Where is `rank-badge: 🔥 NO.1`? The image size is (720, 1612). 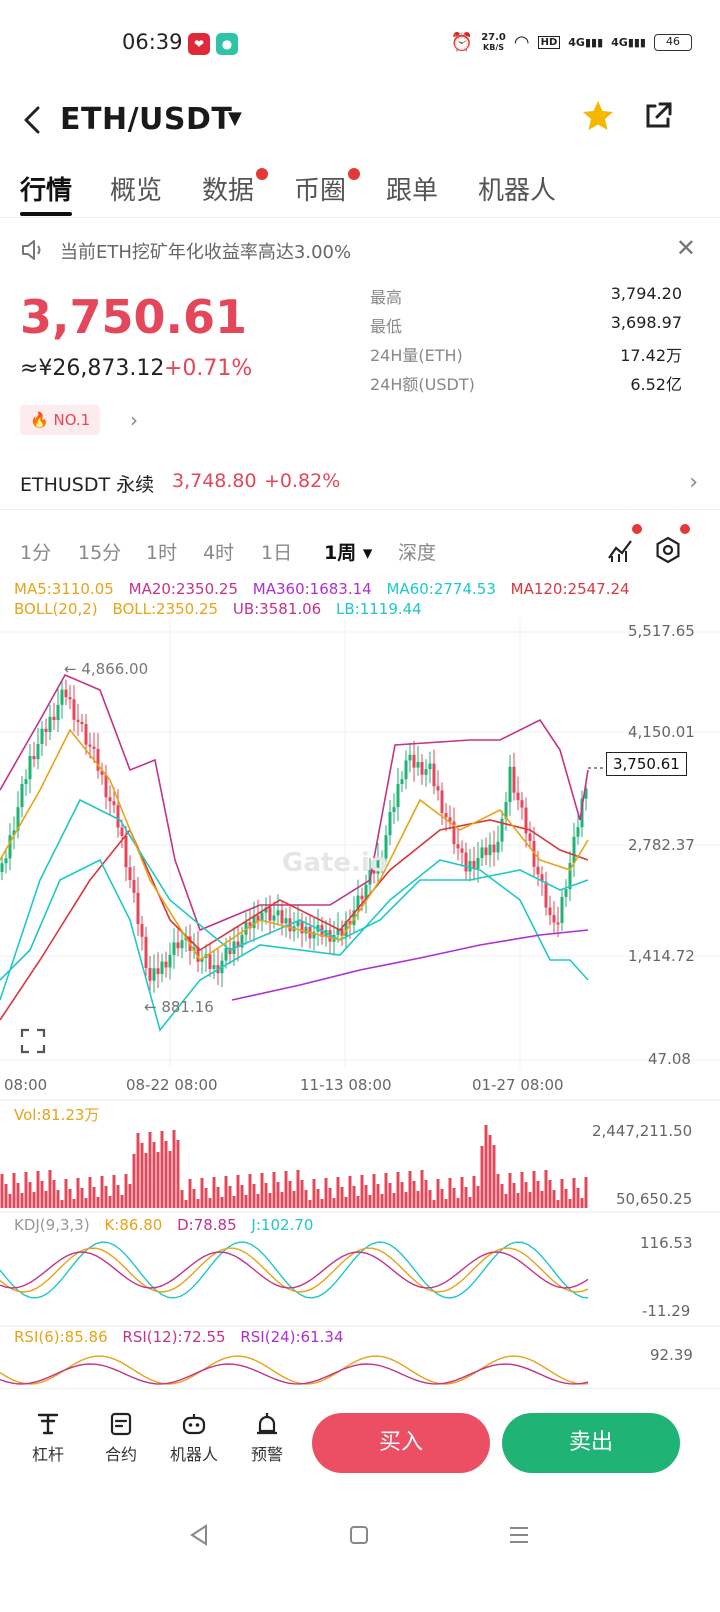
rank-badge: 🔥 NO.1 is located at coordinates (60, 420).